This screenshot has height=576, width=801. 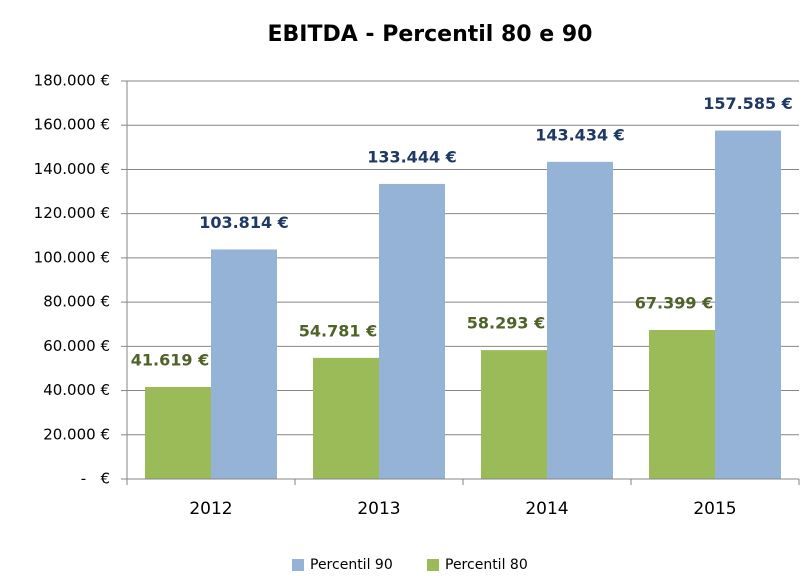 I want to click on y-tick-label: 60.000 €, so click(x=76, y=346).